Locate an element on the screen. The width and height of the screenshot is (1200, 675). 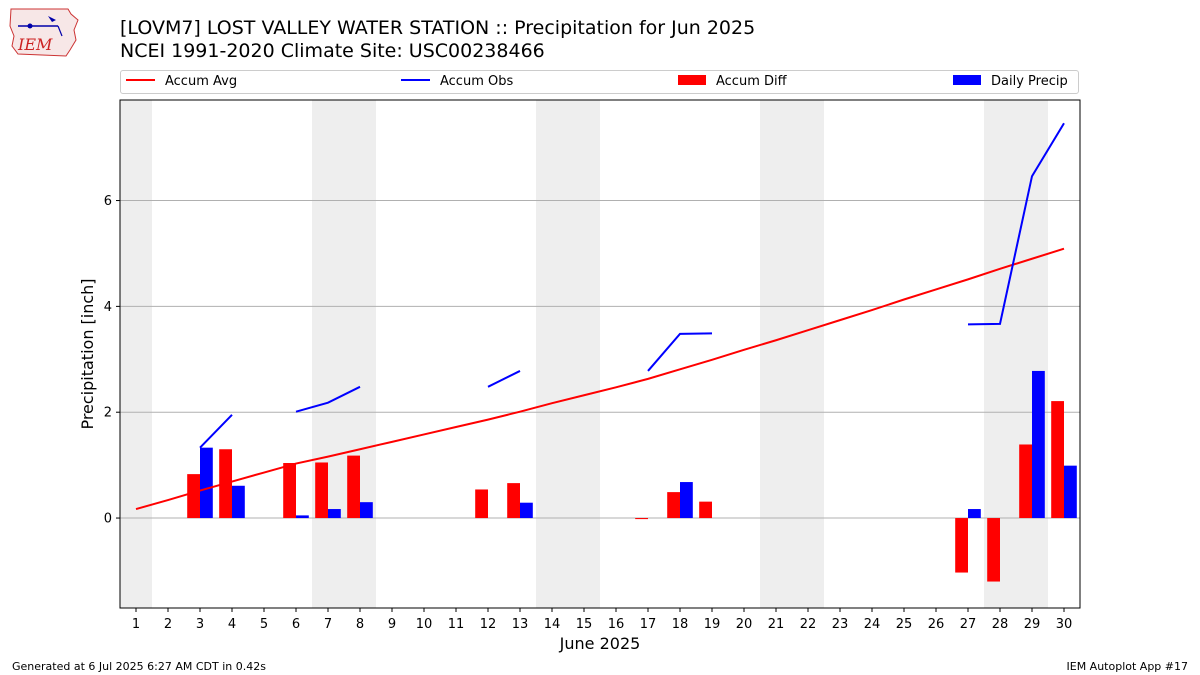
x-tick-label: 20 is located at coordinates (744, 624).